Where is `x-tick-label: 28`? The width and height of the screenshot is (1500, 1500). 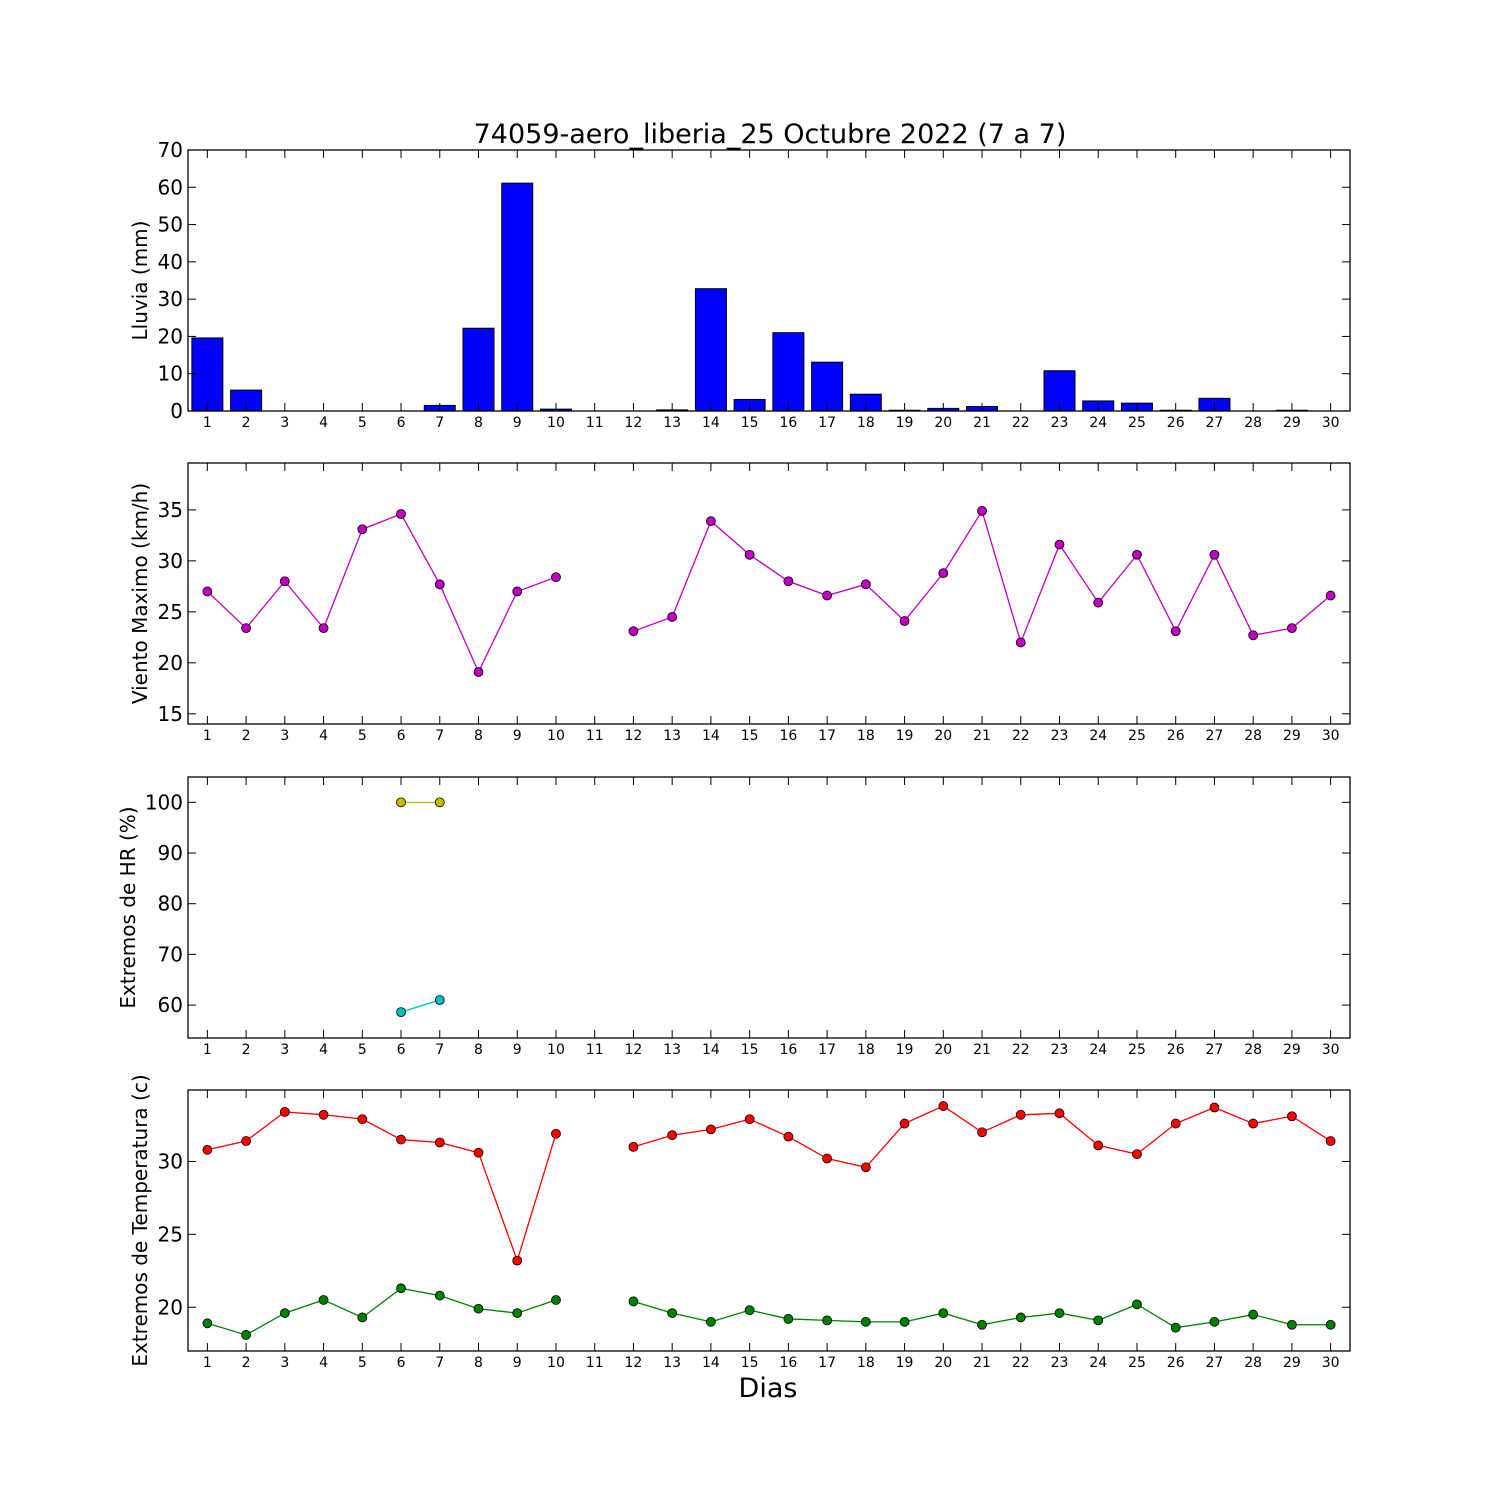 x-tick-label: 28 is located at coordinates (1253, 423).